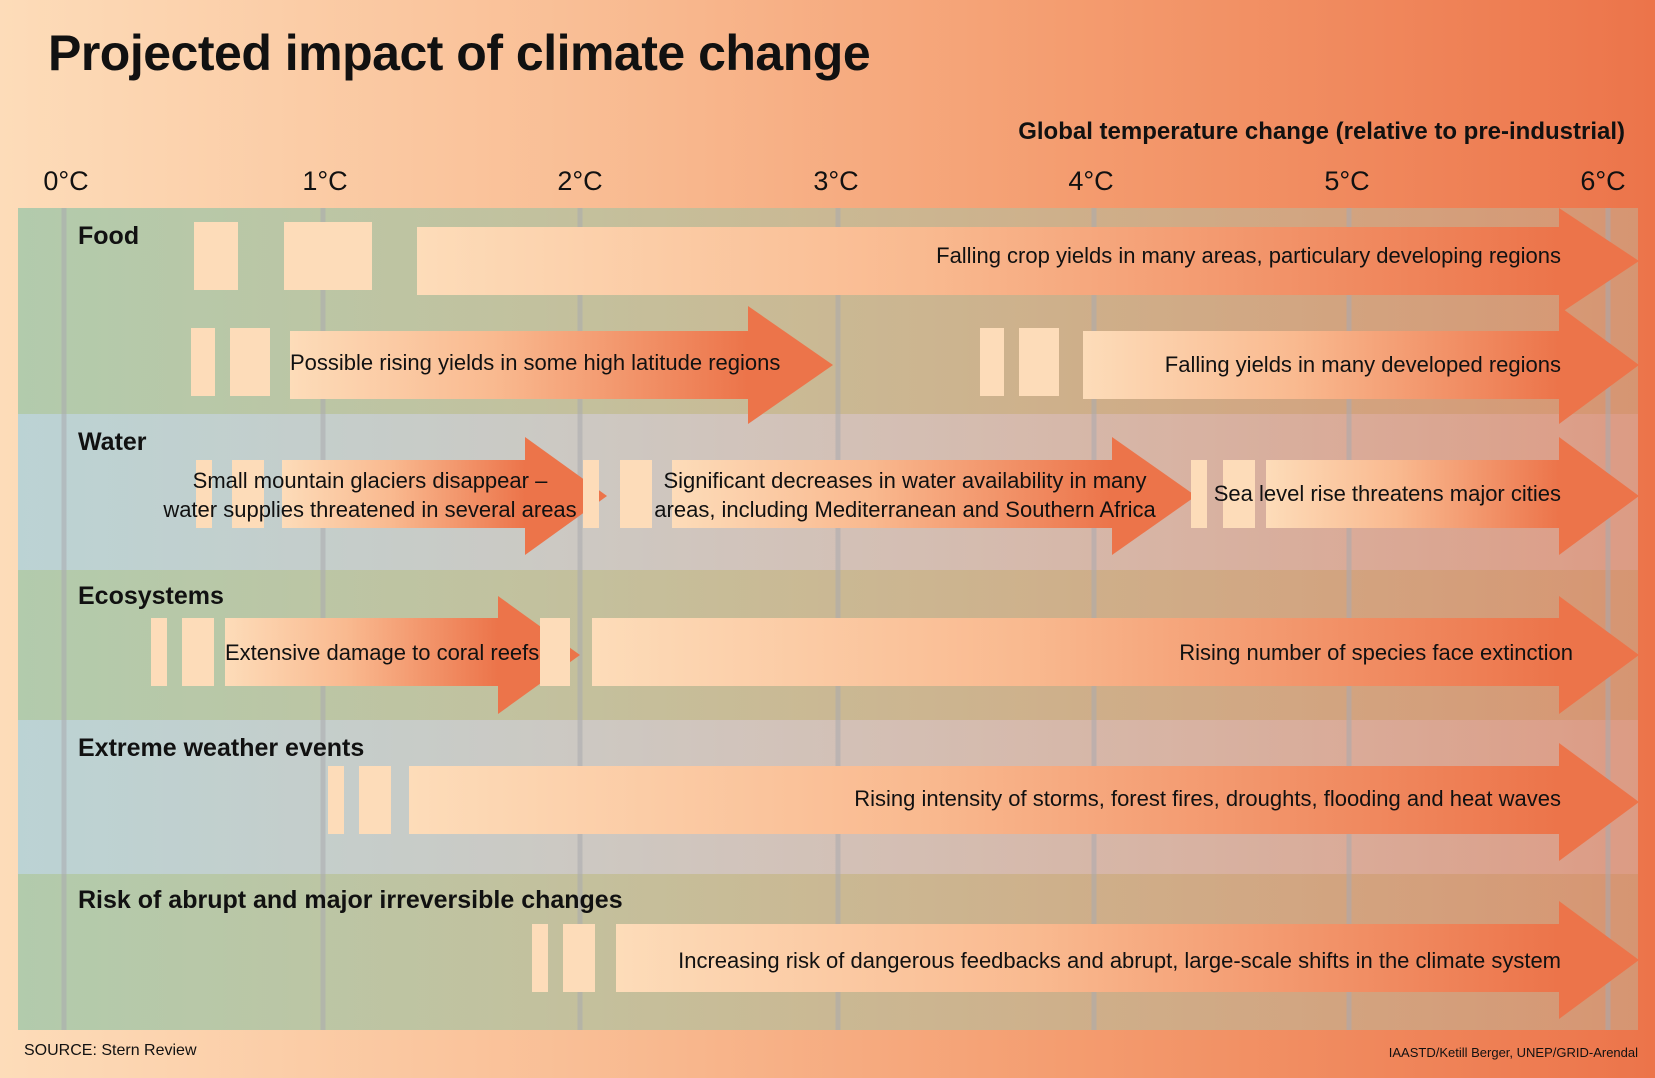 The image size is (1655, 1078). Describe the element at coordinates (1091, 181) in the screenshot. I see `tick-4c: 4°C` at that location.